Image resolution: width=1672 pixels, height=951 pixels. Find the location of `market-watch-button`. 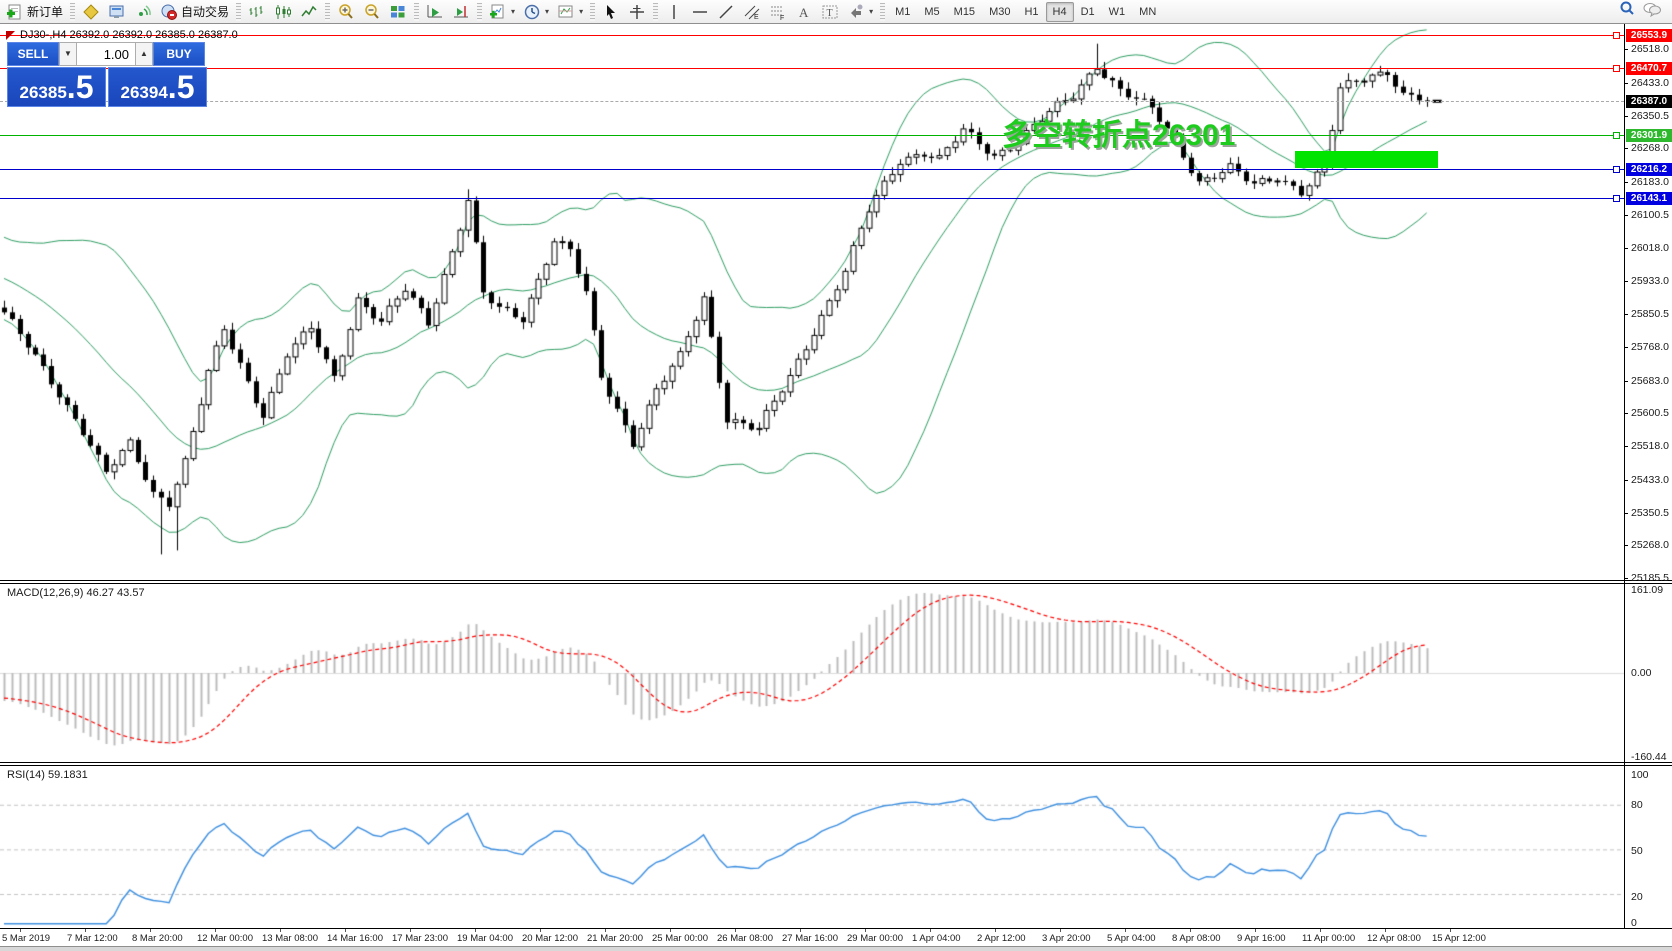

market-watch-button is located at coordinates (117, 12).